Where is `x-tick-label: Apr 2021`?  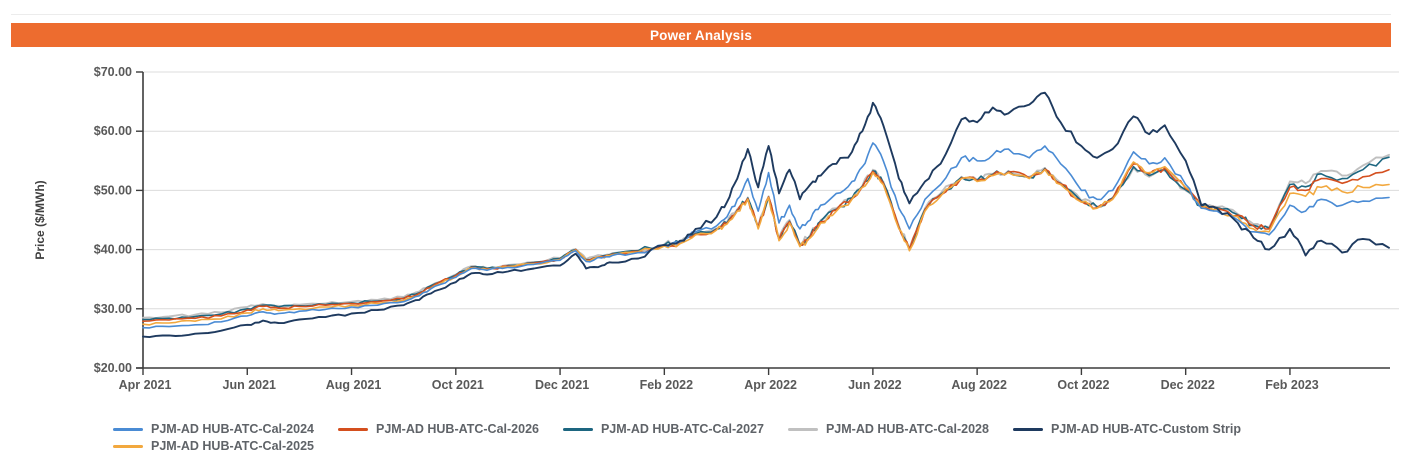
x-tick-label: Apr 2021 is located at coordinates (145, 385).